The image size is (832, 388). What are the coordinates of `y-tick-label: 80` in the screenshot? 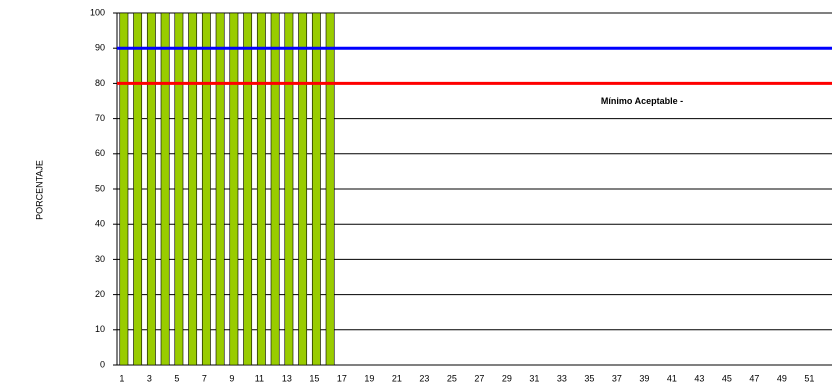 It's located at (100, 83).